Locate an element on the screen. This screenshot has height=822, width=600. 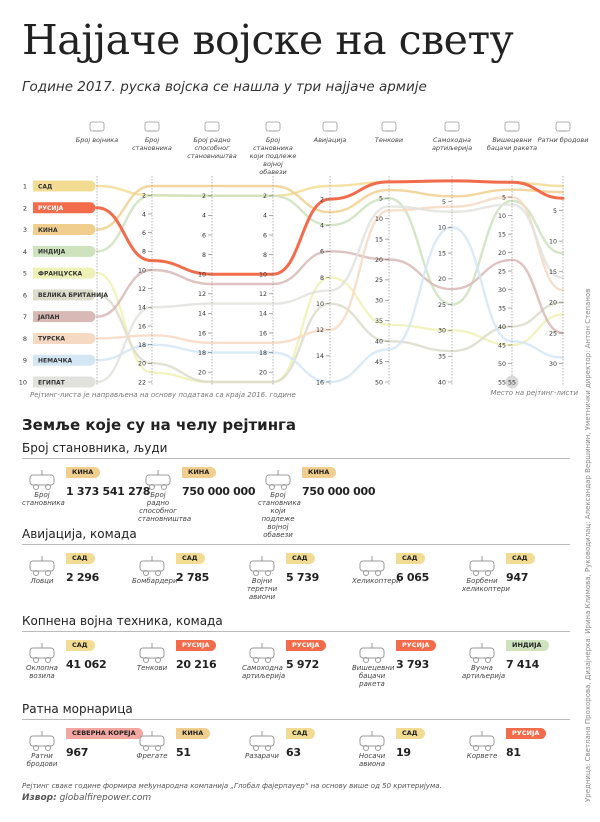
country-badge: ИНДИЈА is located at coordinates (527, 645).